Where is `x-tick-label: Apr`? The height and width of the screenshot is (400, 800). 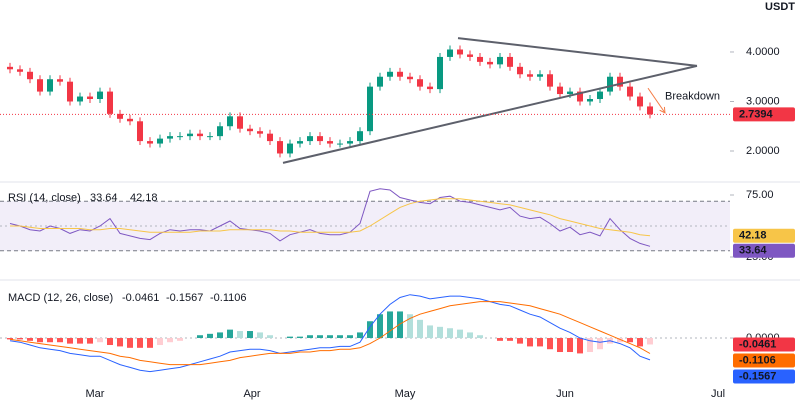 x-tick-label: Apr is located at coordinates (251, 394).